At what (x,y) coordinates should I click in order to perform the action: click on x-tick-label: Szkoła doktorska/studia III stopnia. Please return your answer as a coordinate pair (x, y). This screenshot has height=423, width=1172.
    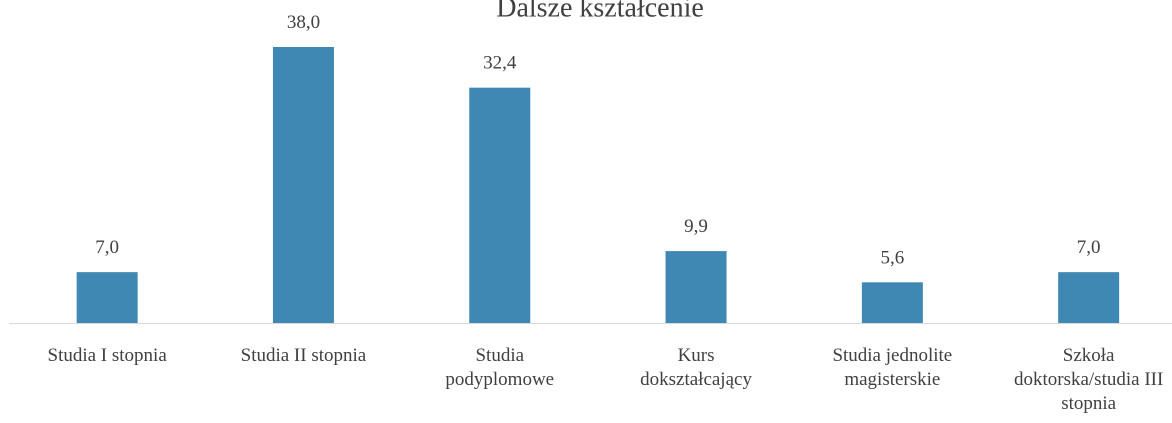
    Looking at the image, I should click on (1088, 379).